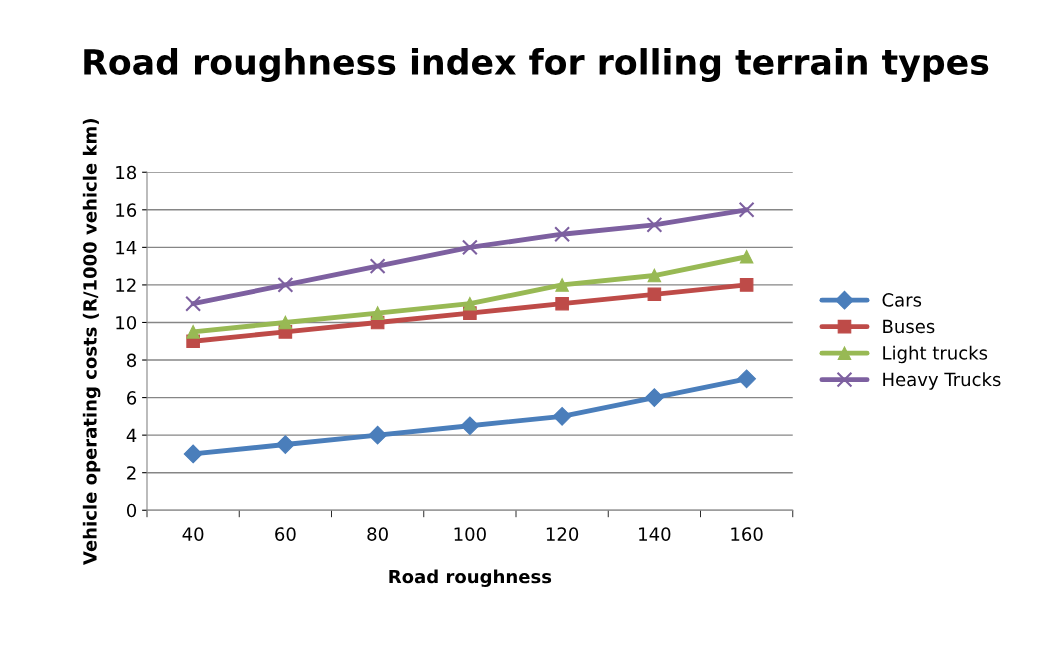  Describe the element at coordinates (131, 510) in the screenshot. I see `y-tick-label: 0` at that location.